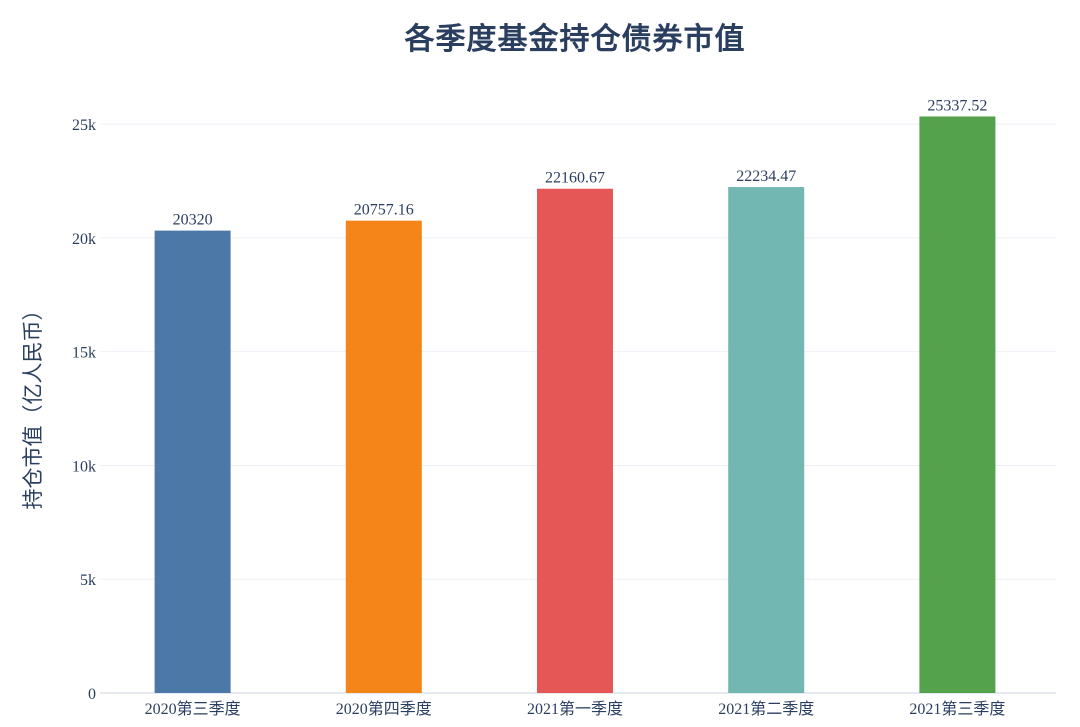 This screenshot has height=727, width=1080. Describe the element at coordinates (84, 125) in the screenshot. I see `y-tick-label: 25k` at that location.